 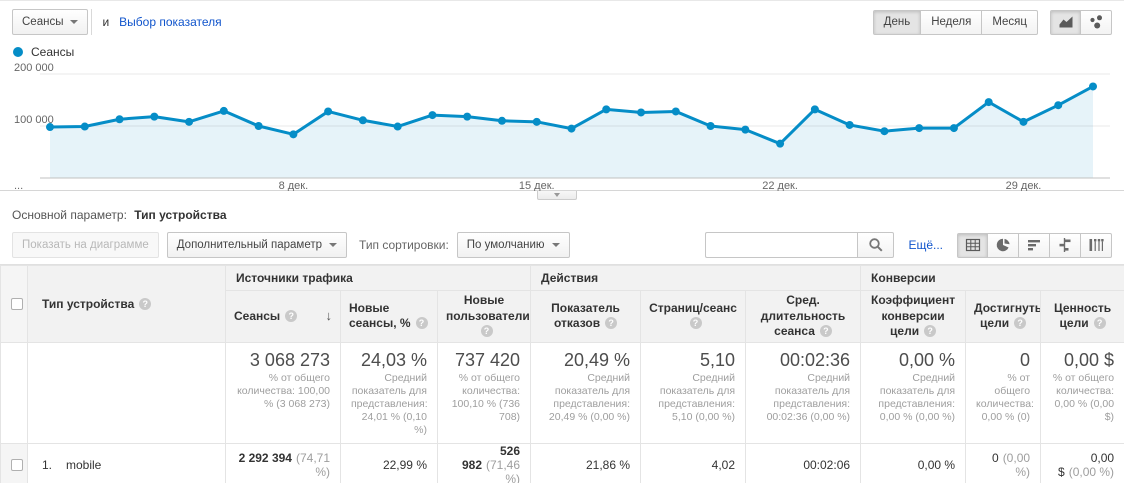 I want to click on column-header-bounce-rate: Показатель отказов?, so click(x=586, y=316).